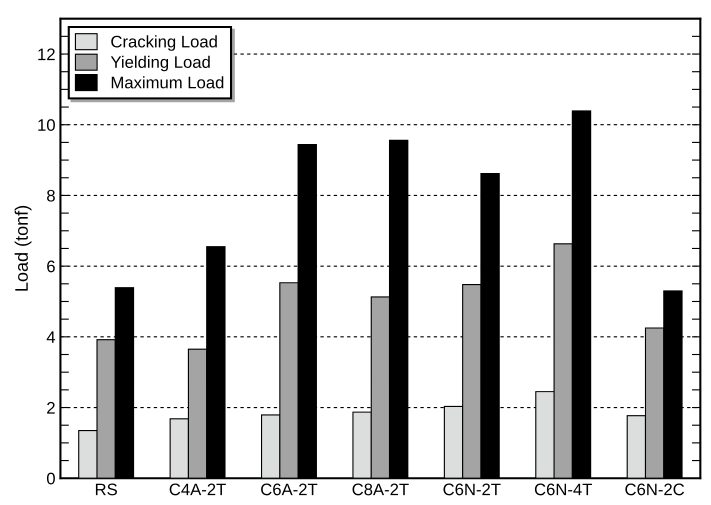 This screenshot has width=711, height=505. Describe the element at coordinates (23, 248) in the screenshot. I see `y-axis-title: Load (tonf)` at that location.